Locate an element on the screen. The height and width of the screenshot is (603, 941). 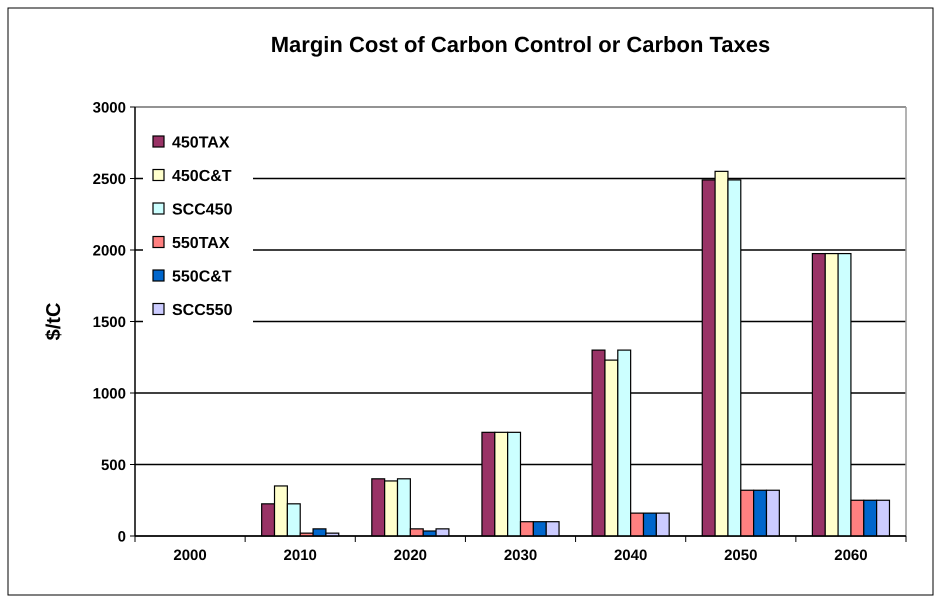
y-tick-label: 1000 is located at coordinates (109, 393).